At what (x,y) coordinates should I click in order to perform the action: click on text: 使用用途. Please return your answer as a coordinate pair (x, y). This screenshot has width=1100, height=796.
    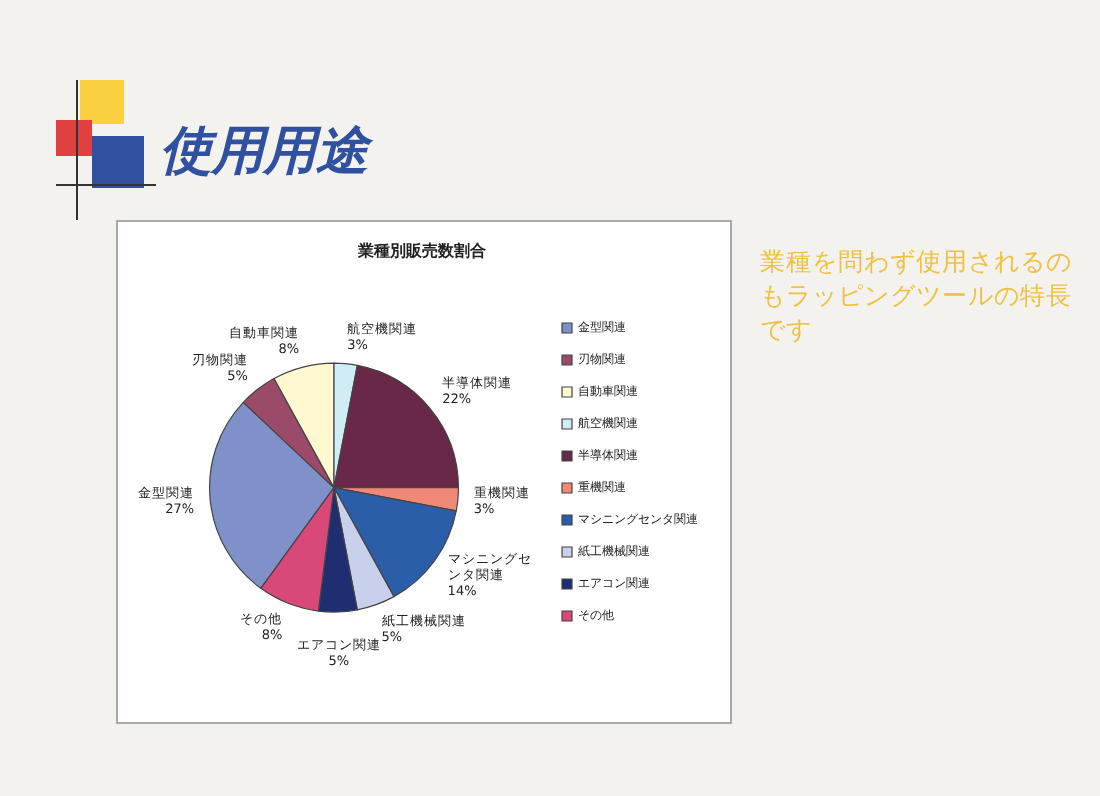
    Looking at the image, I should click on (264, 153).